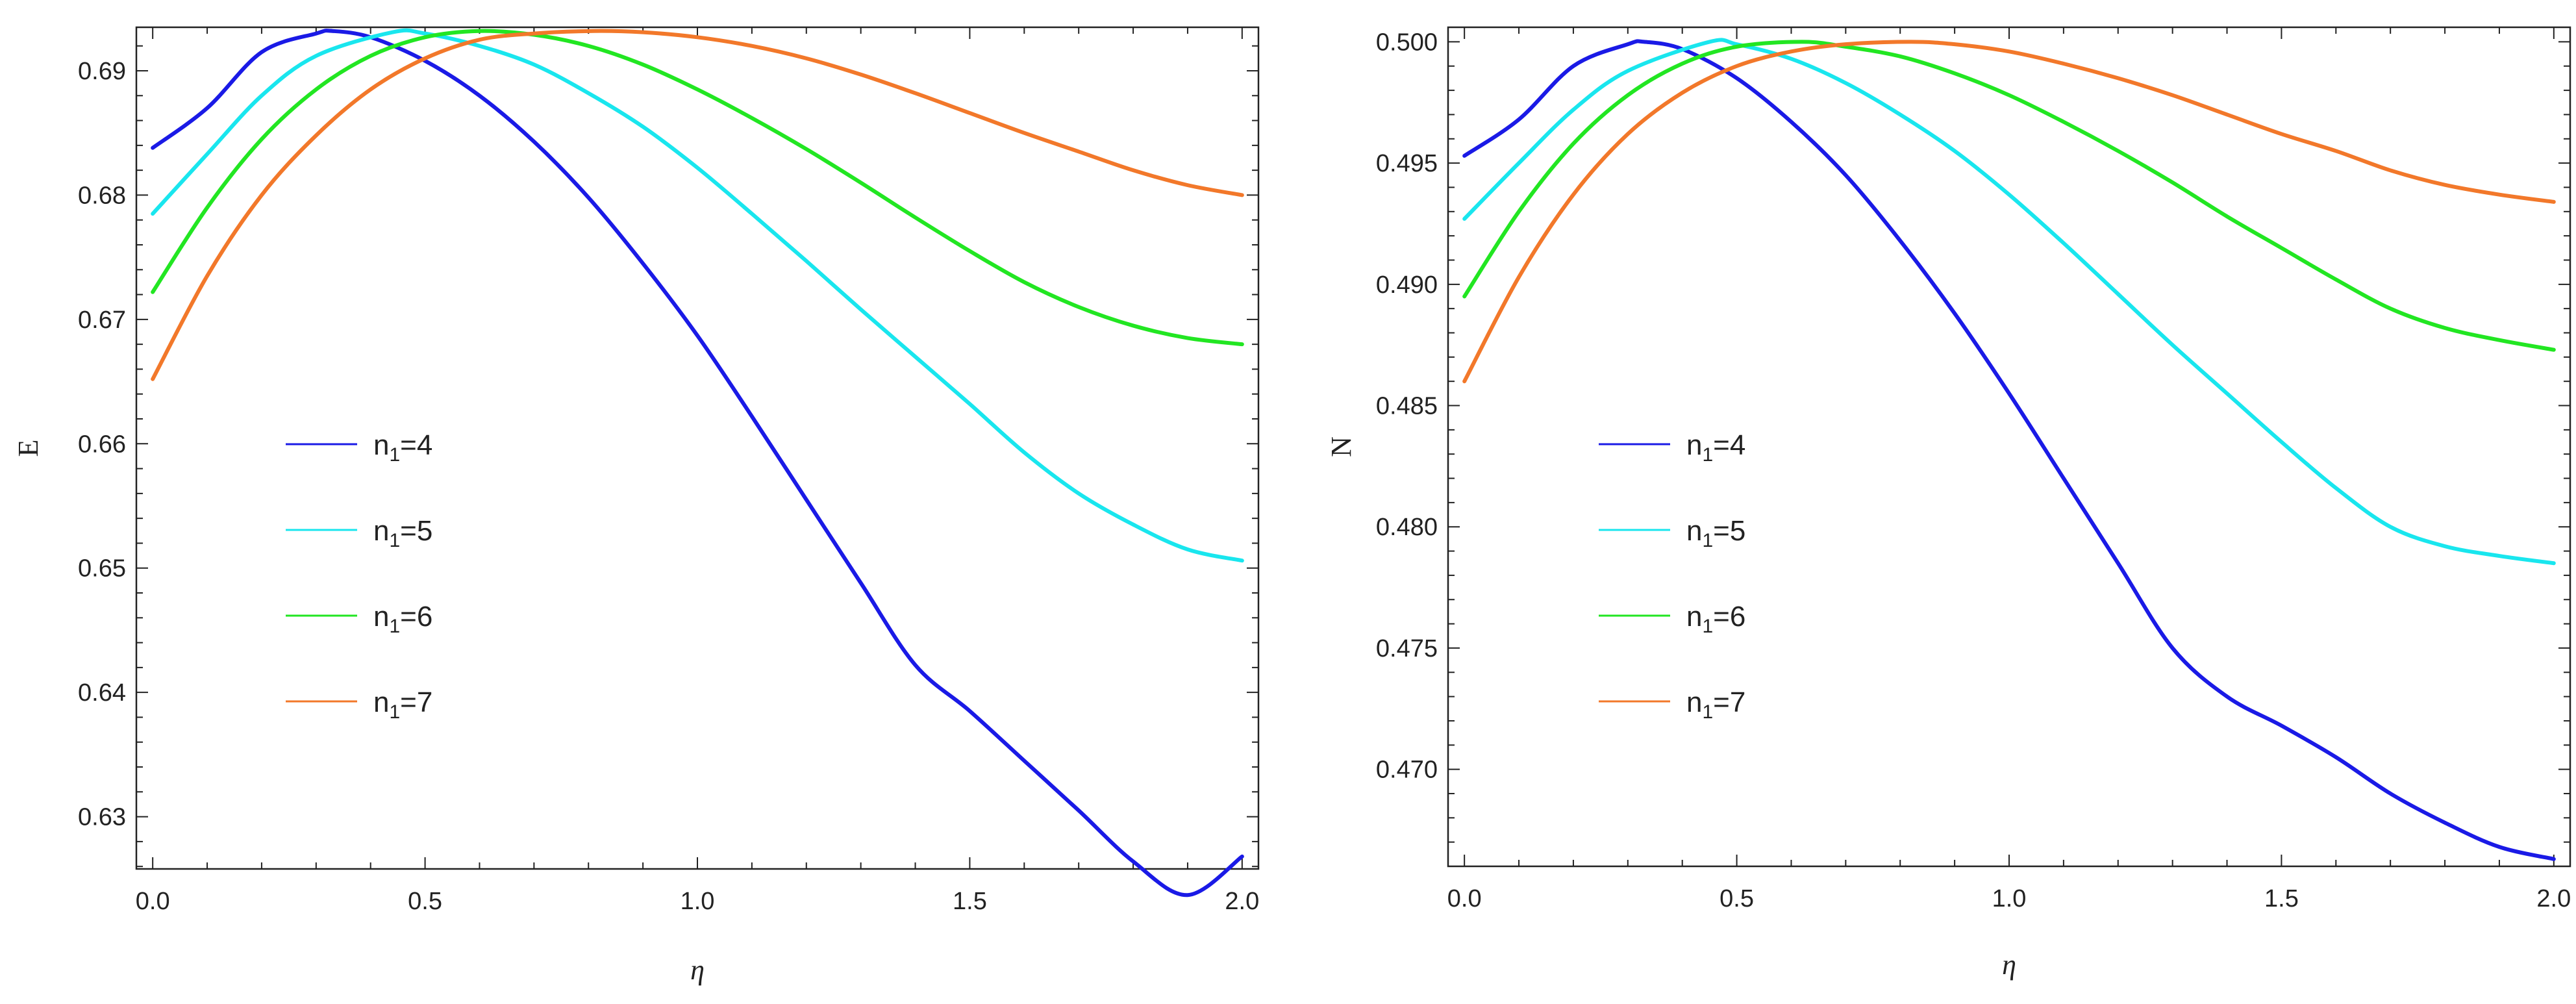  I want to click on y-tick-label: 0.69, so click(102, 71).